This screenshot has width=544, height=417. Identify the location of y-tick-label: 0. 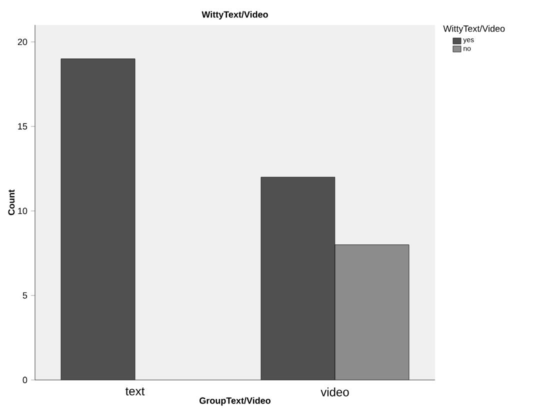
(25, 380).